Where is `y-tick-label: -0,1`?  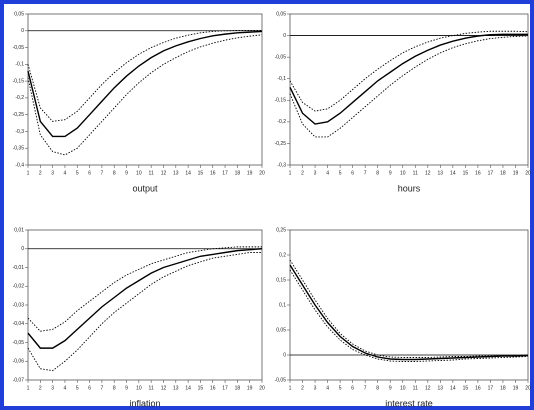
y-tick-label: -0,1 is located at coordinates (19, 65).